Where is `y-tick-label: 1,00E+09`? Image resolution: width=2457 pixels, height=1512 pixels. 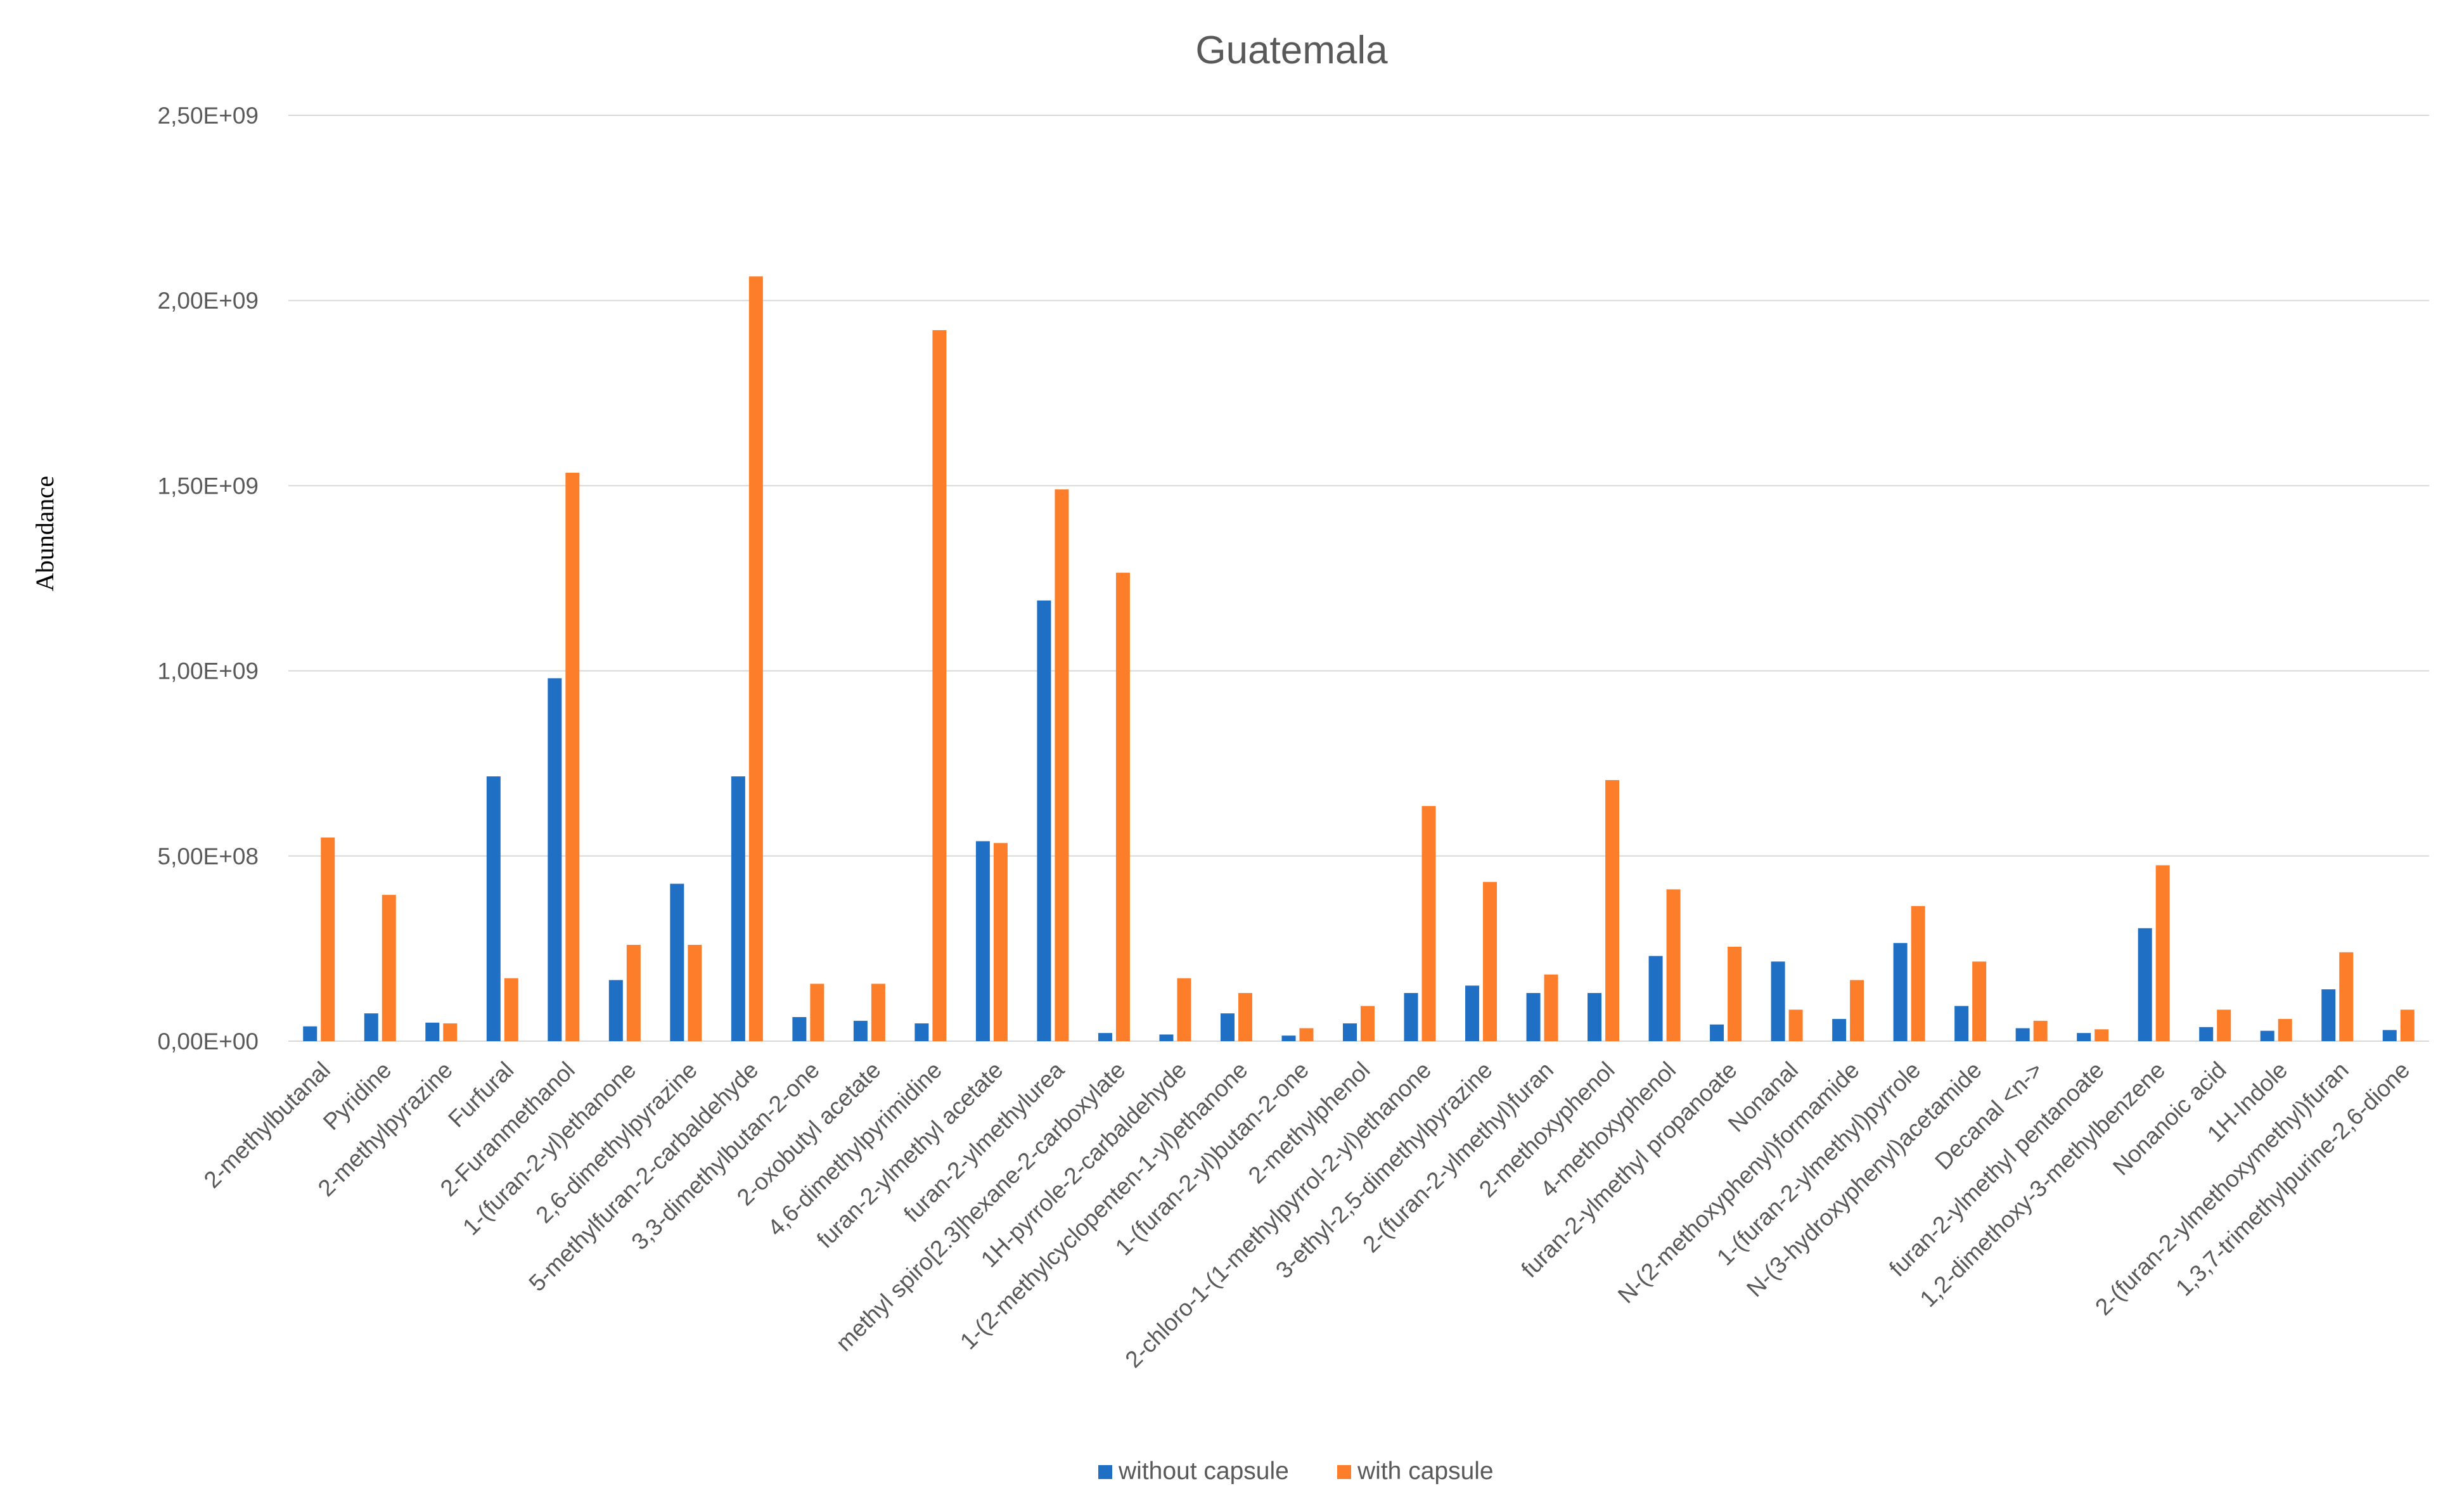 y-tick-label: 1,00E+09 is located at coordinates (208, 671).